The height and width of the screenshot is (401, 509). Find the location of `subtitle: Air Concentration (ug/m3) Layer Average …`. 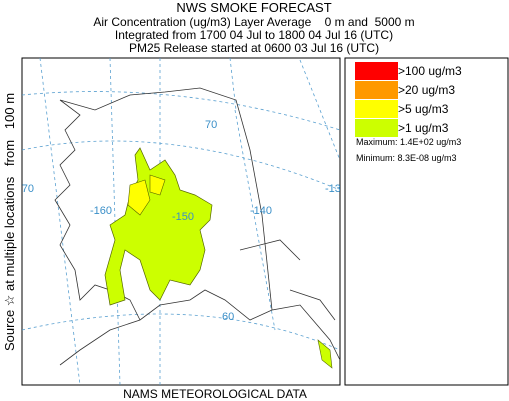

subtitle: Air Concentration (ug/m3) Layer Average … is located at coordinates (253, 22).